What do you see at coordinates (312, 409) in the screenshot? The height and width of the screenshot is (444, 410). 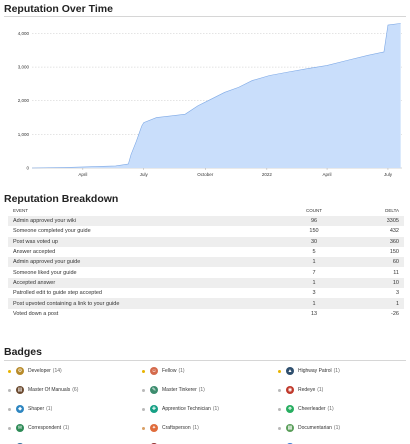 I see `badge-name: Cheerleader` at bounding box center [312, 409].